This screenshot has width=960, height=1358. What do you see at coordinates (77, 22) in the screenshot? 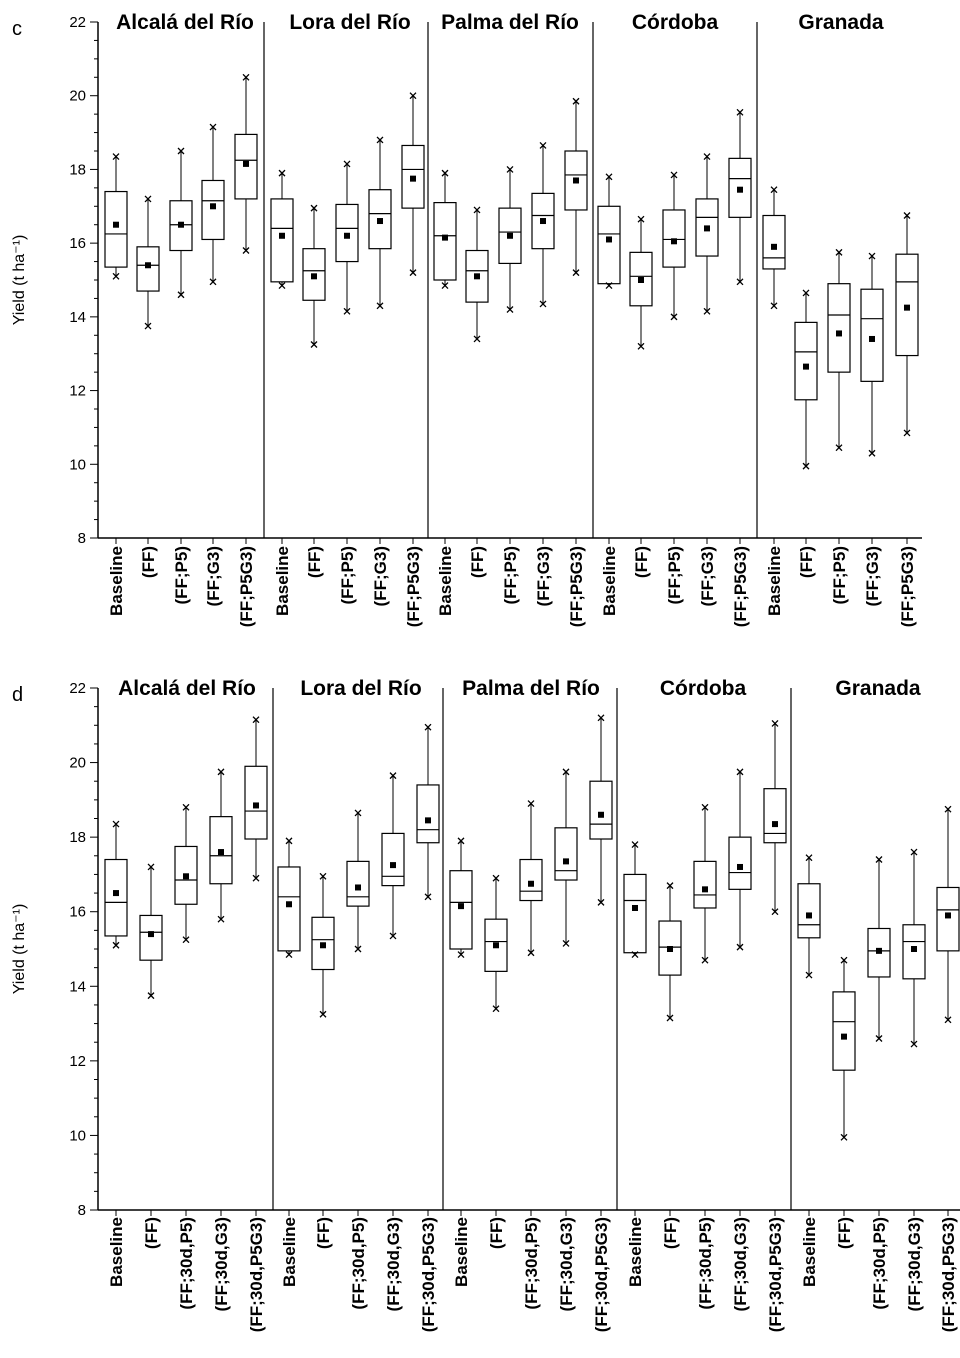
I see `y-tick-label: 22` at bounding box center [77, 22].